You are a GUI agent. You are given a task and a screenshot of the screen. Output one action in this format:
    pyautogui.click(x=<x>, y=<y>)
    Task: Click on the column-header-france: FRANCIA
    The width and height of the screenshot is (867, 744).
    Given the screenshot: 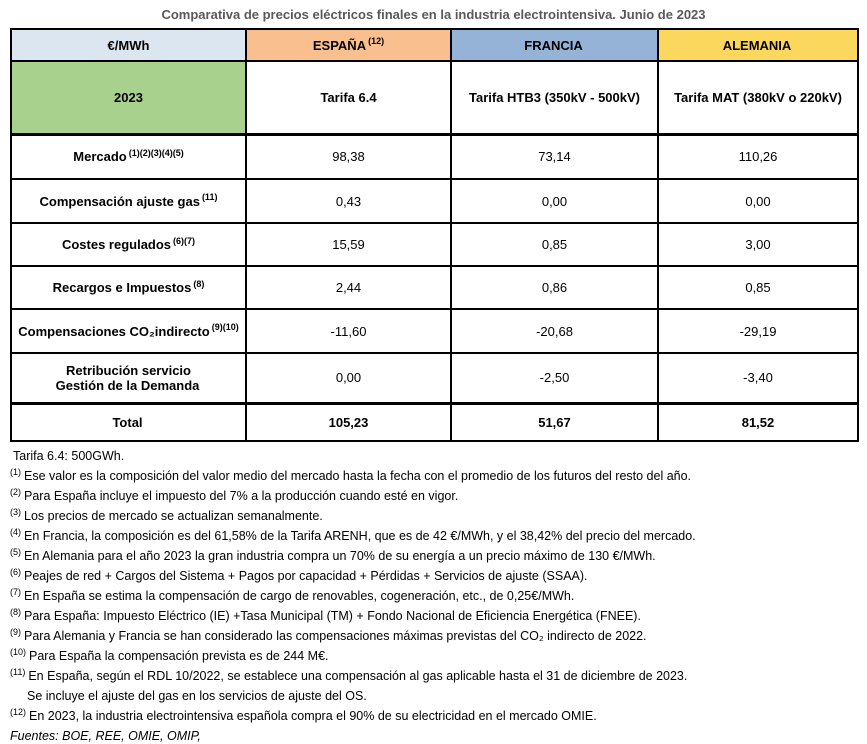 What is the action you would take?
    pyautogui.click(x=554, y=45)
    